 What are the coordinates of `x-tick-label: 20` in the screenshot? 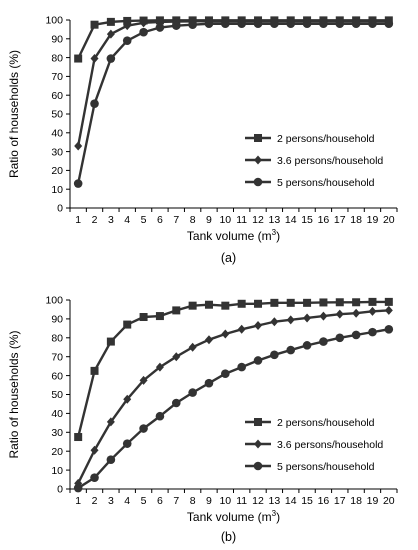 It's located at (389, 220).